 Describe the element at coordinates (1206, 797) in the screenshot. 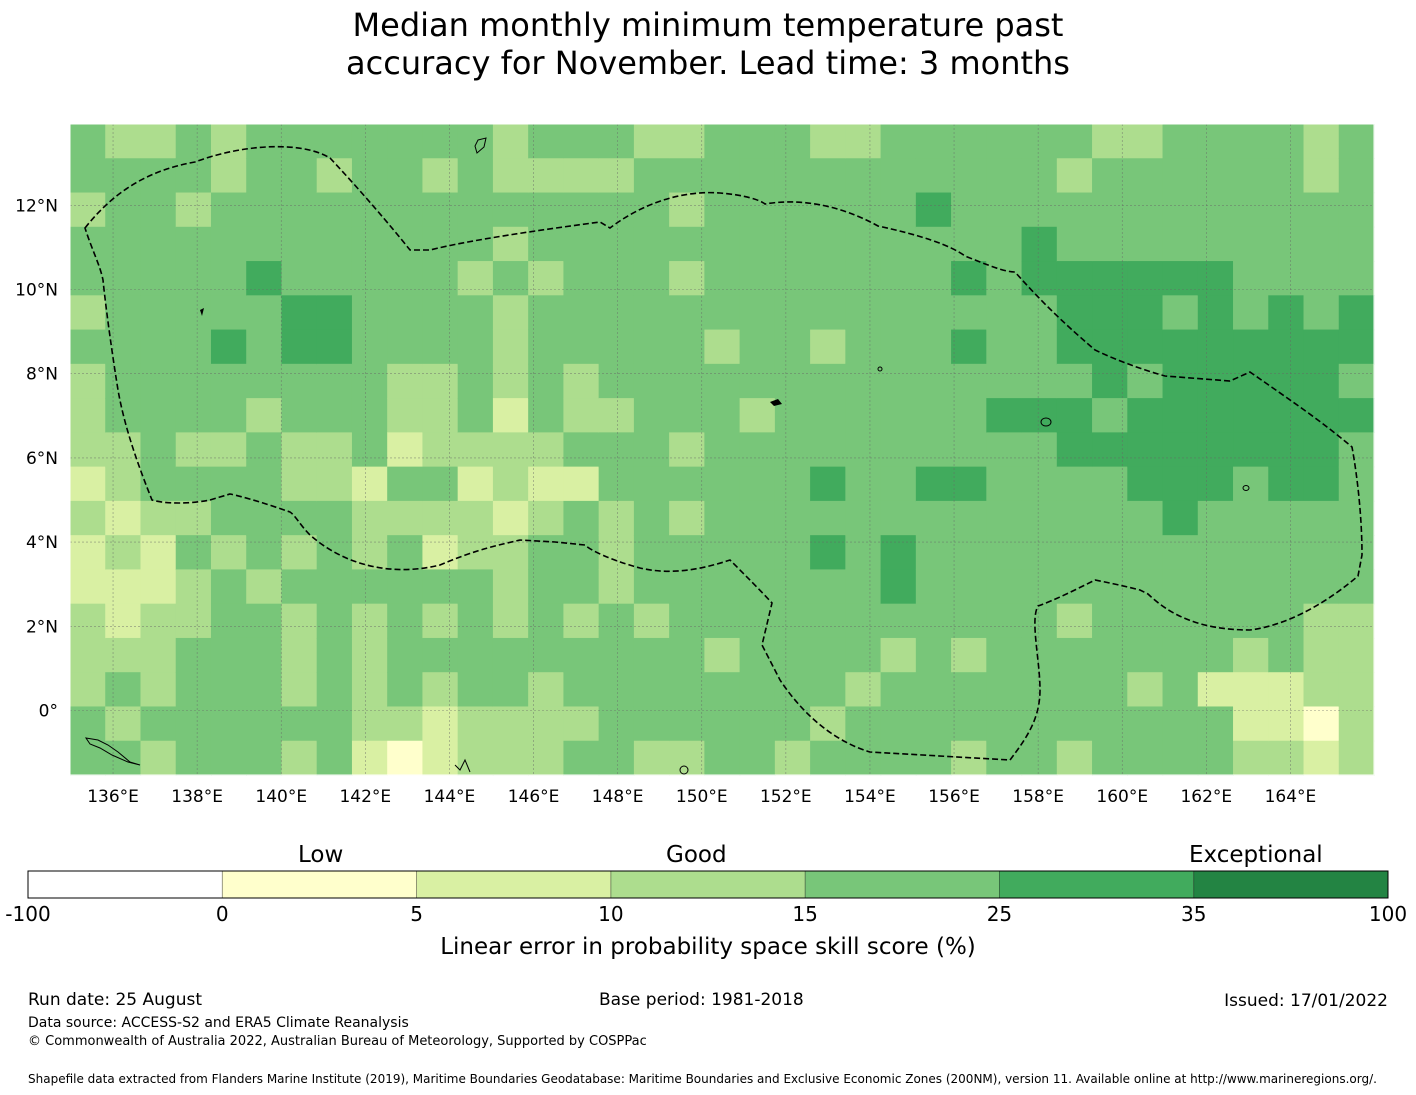

I see `lon-tick-label: 162°E` at that location.